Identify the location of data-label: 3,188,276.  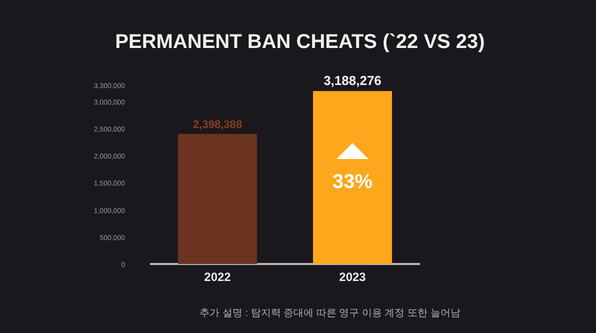
(353, 80).